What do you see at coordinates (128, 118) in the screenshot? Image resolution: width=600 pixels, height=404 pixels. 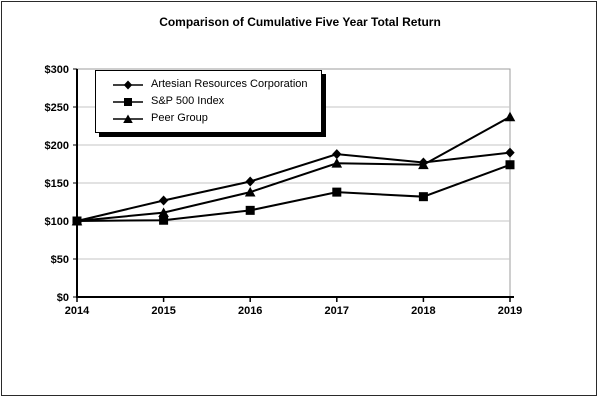 I see `triangle-marker-icon` at bounding box center [128, 118].